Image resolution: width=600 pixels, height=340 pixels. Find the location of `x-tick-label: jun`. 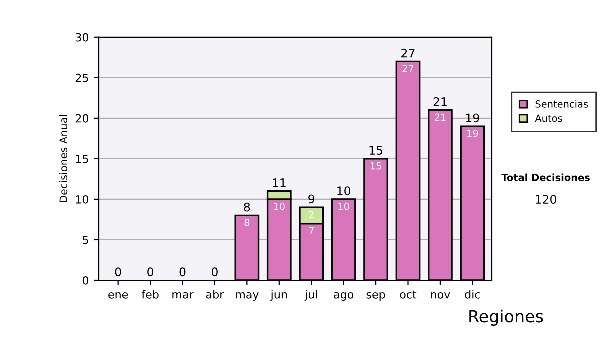

x-tick-label: jun is located at coordinates (279, 295).